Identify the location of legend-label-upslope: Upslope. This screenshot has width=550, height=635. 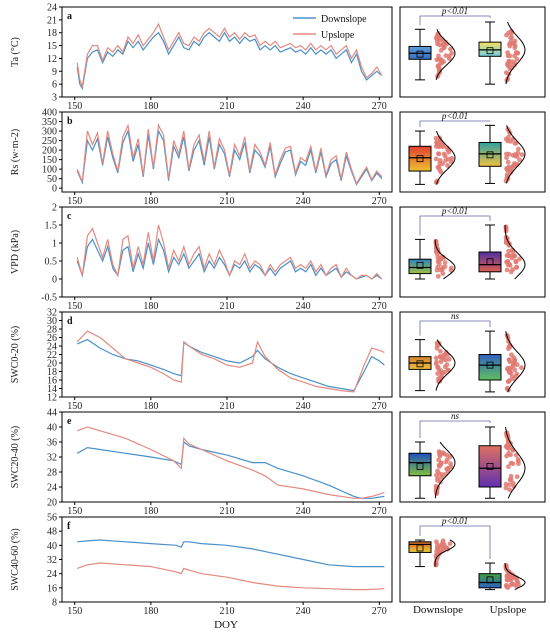
(338, 35).